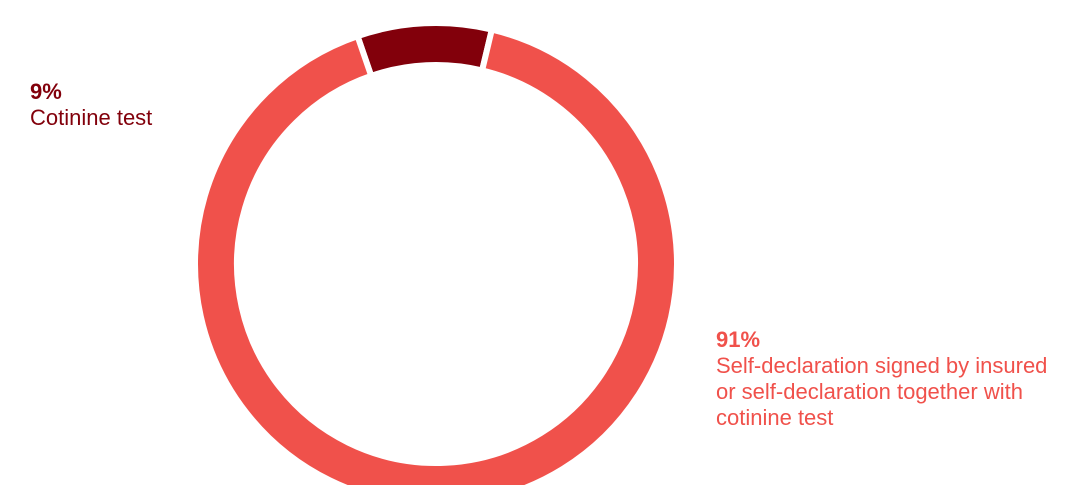 The image size is (1065, 485). Describe the element at coordinates (46, 91) in the screenshot. I see `label-cotinine-test-percent: 9%` at that location.